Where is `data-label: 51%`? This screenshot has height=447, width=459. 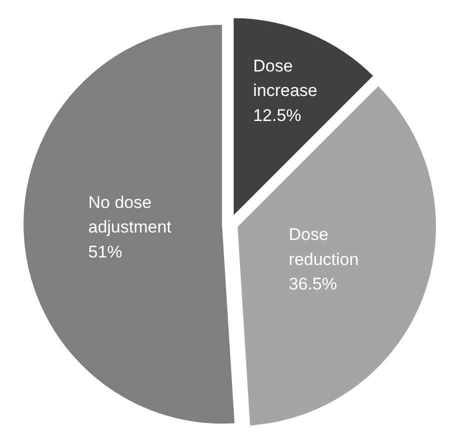
data-label: 51% is located at coordinates (105, 252).